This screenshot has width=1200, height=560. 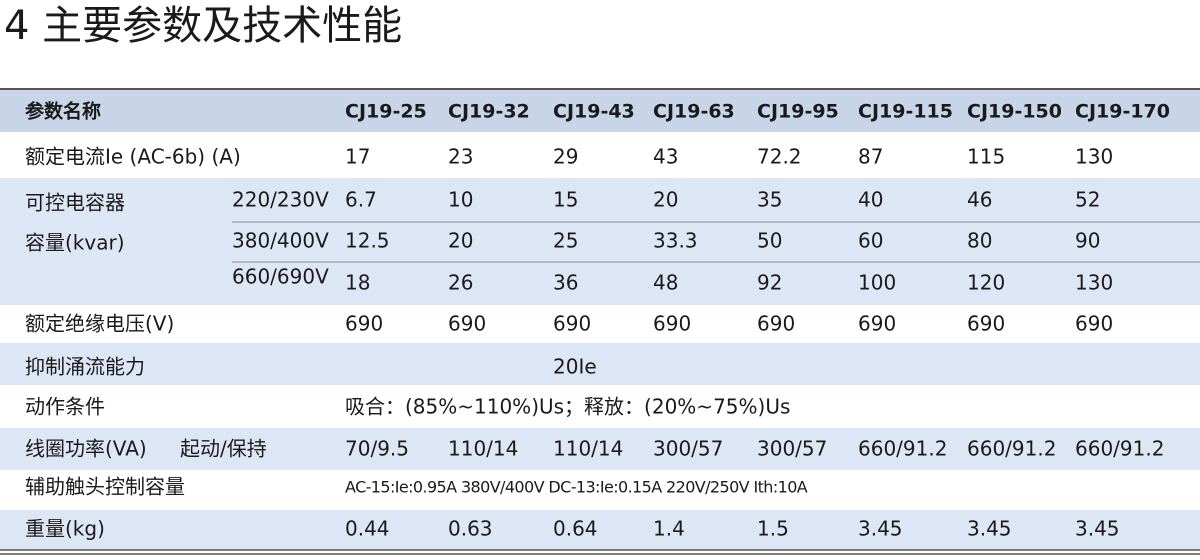 I want to click on row-label: 线圈功率(VA), so click(x=86, y=449).